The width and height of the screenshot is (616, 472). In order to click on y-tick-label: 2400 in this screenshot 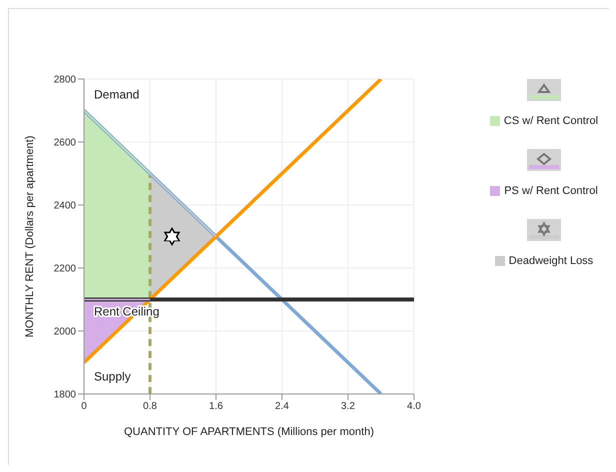, I will do `click(65, 206)`.